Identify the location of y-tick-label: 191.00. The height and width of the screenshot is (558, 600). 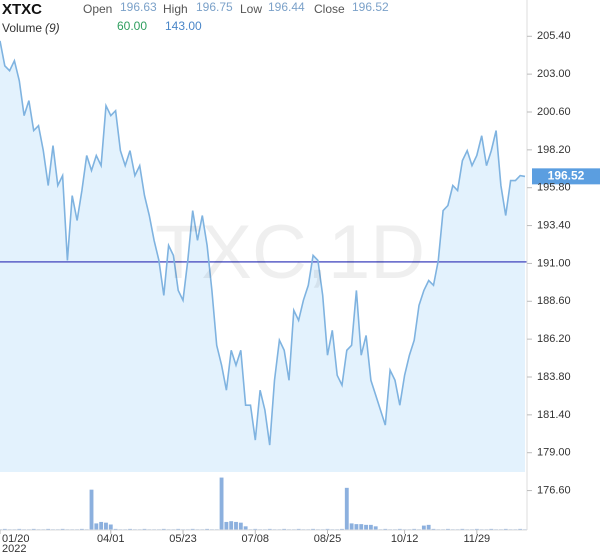
(554, 263).